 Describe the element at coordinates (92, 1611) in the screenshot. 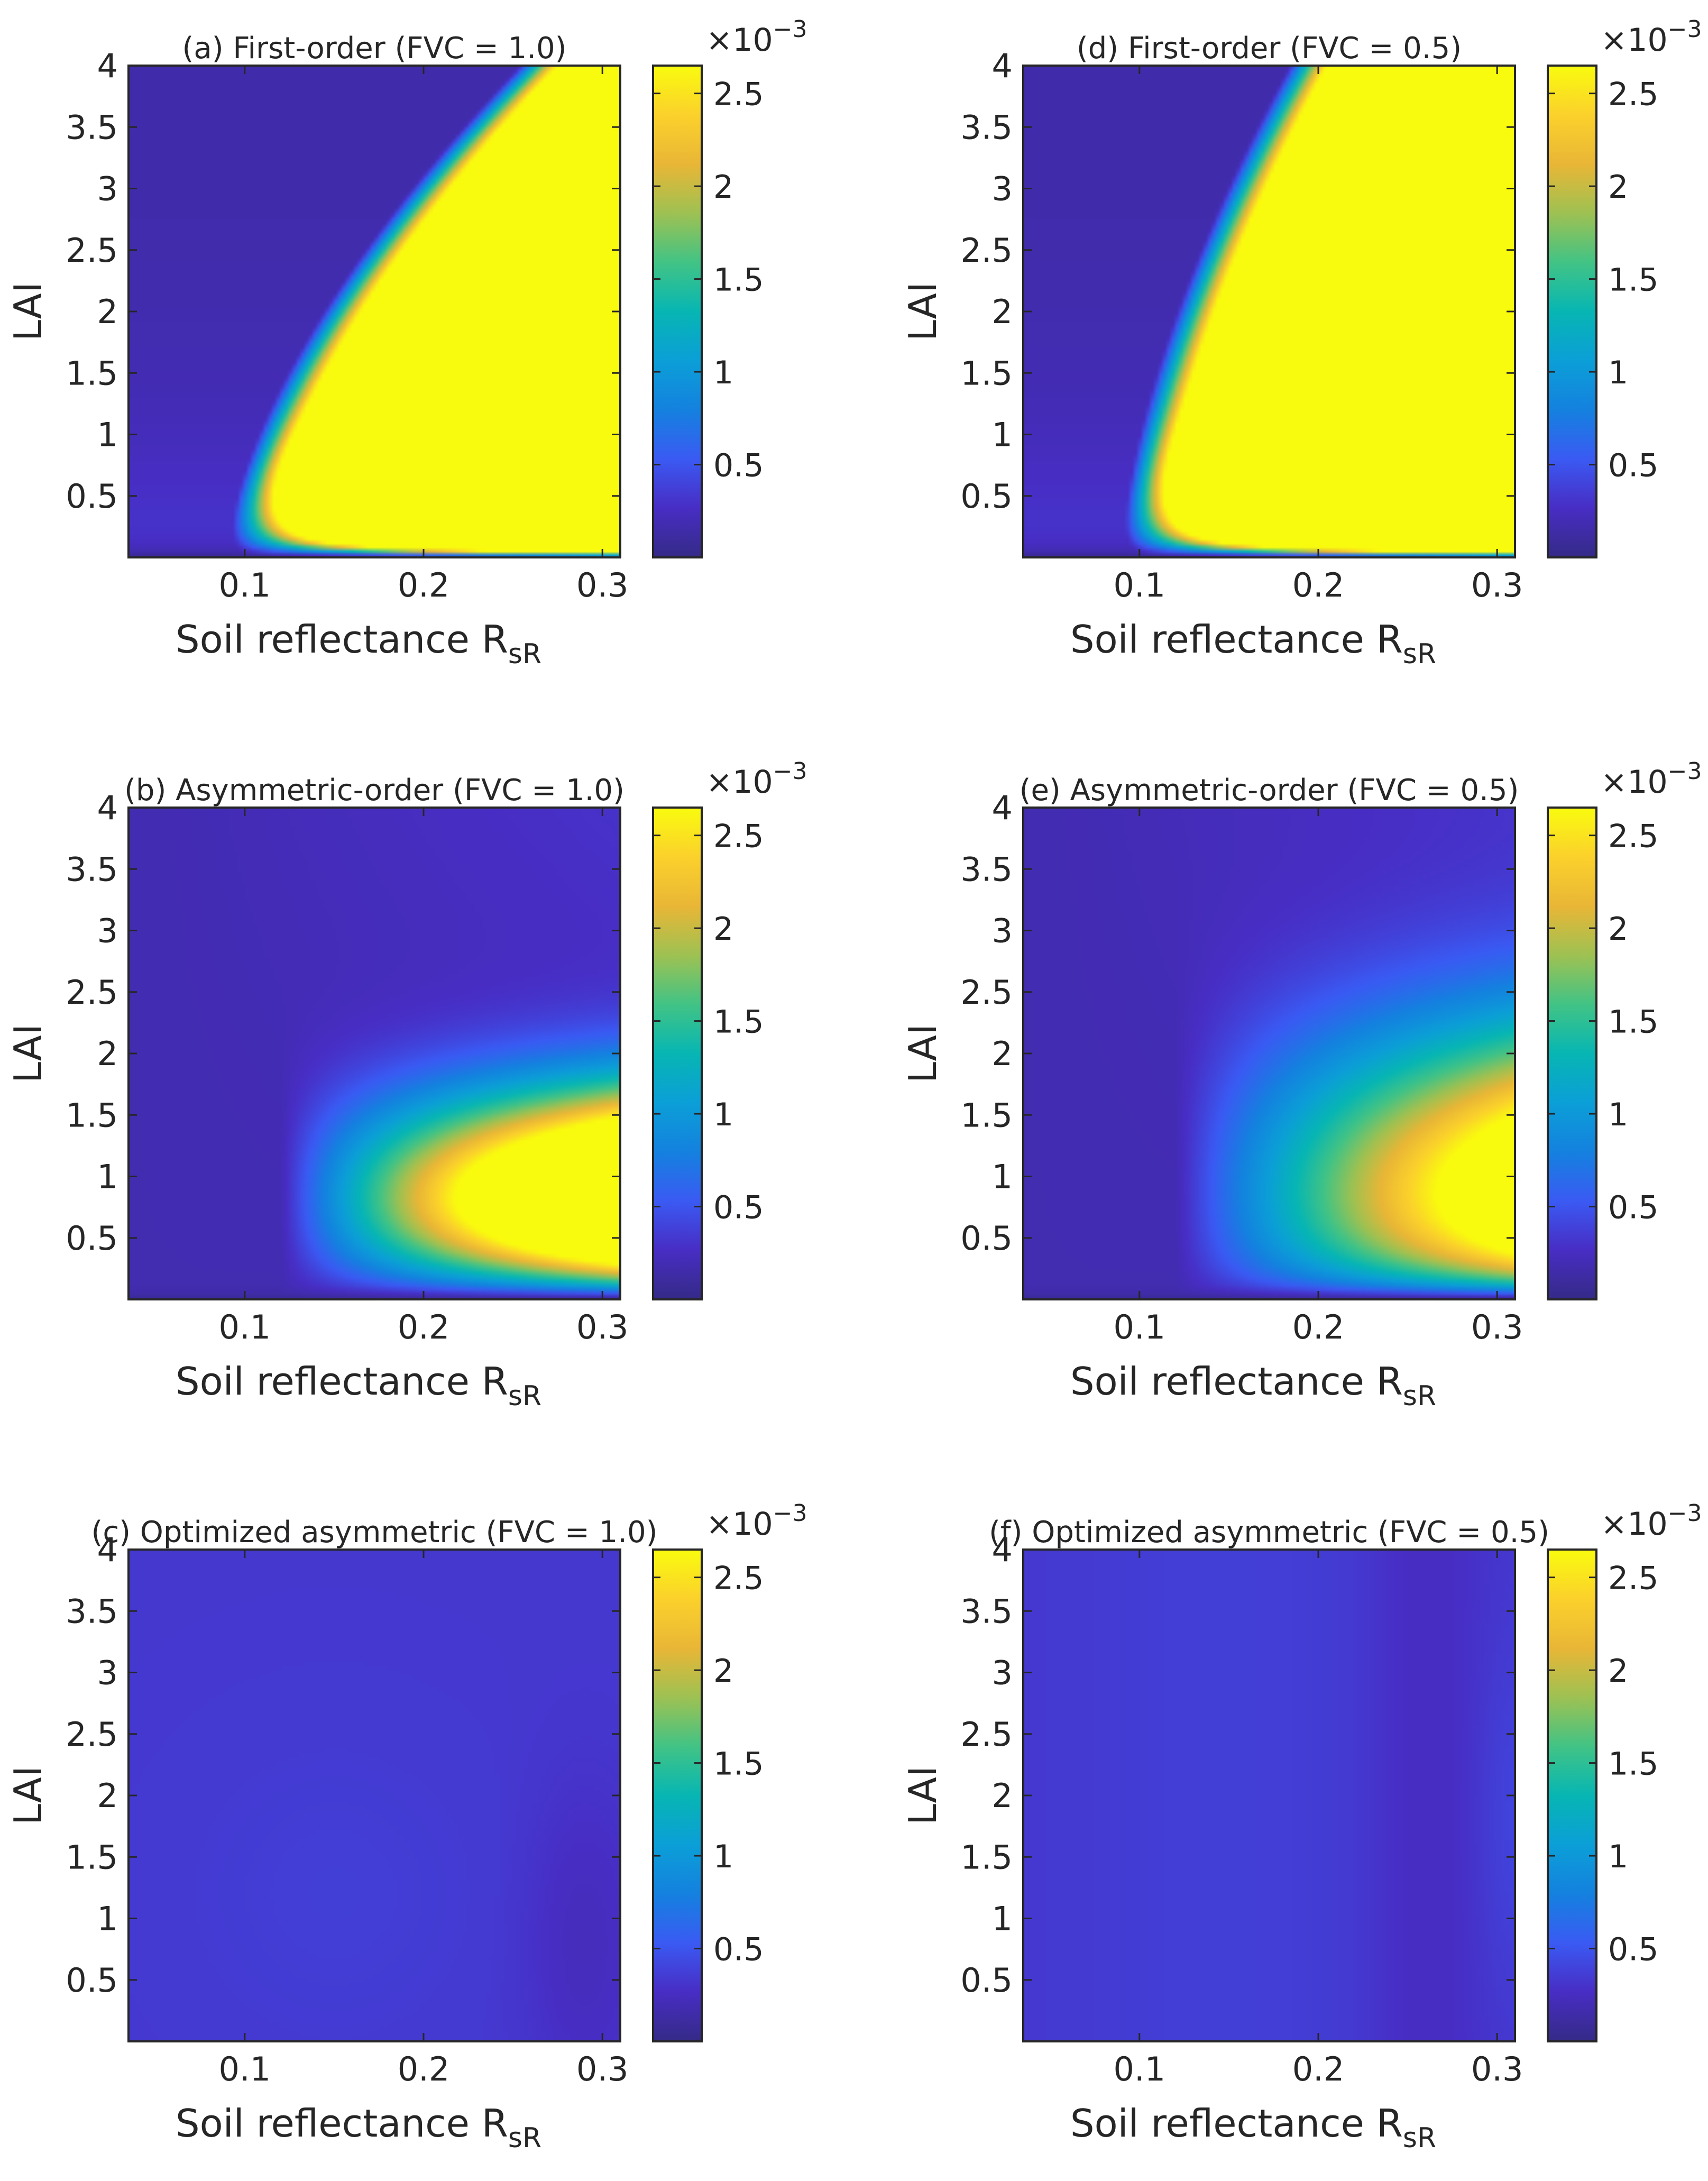

I see `y-tick-label-c: 3.5` at that location.